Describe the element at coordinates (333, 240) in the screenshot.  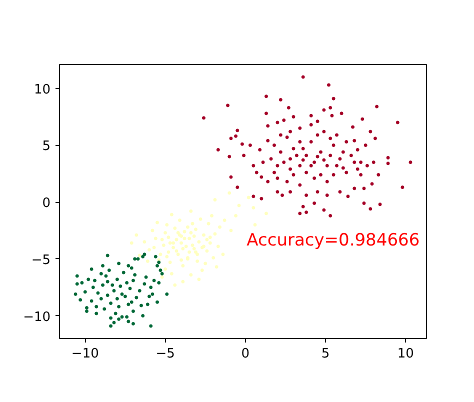
I see `annotation: Accuracy=0.984666` at that location.